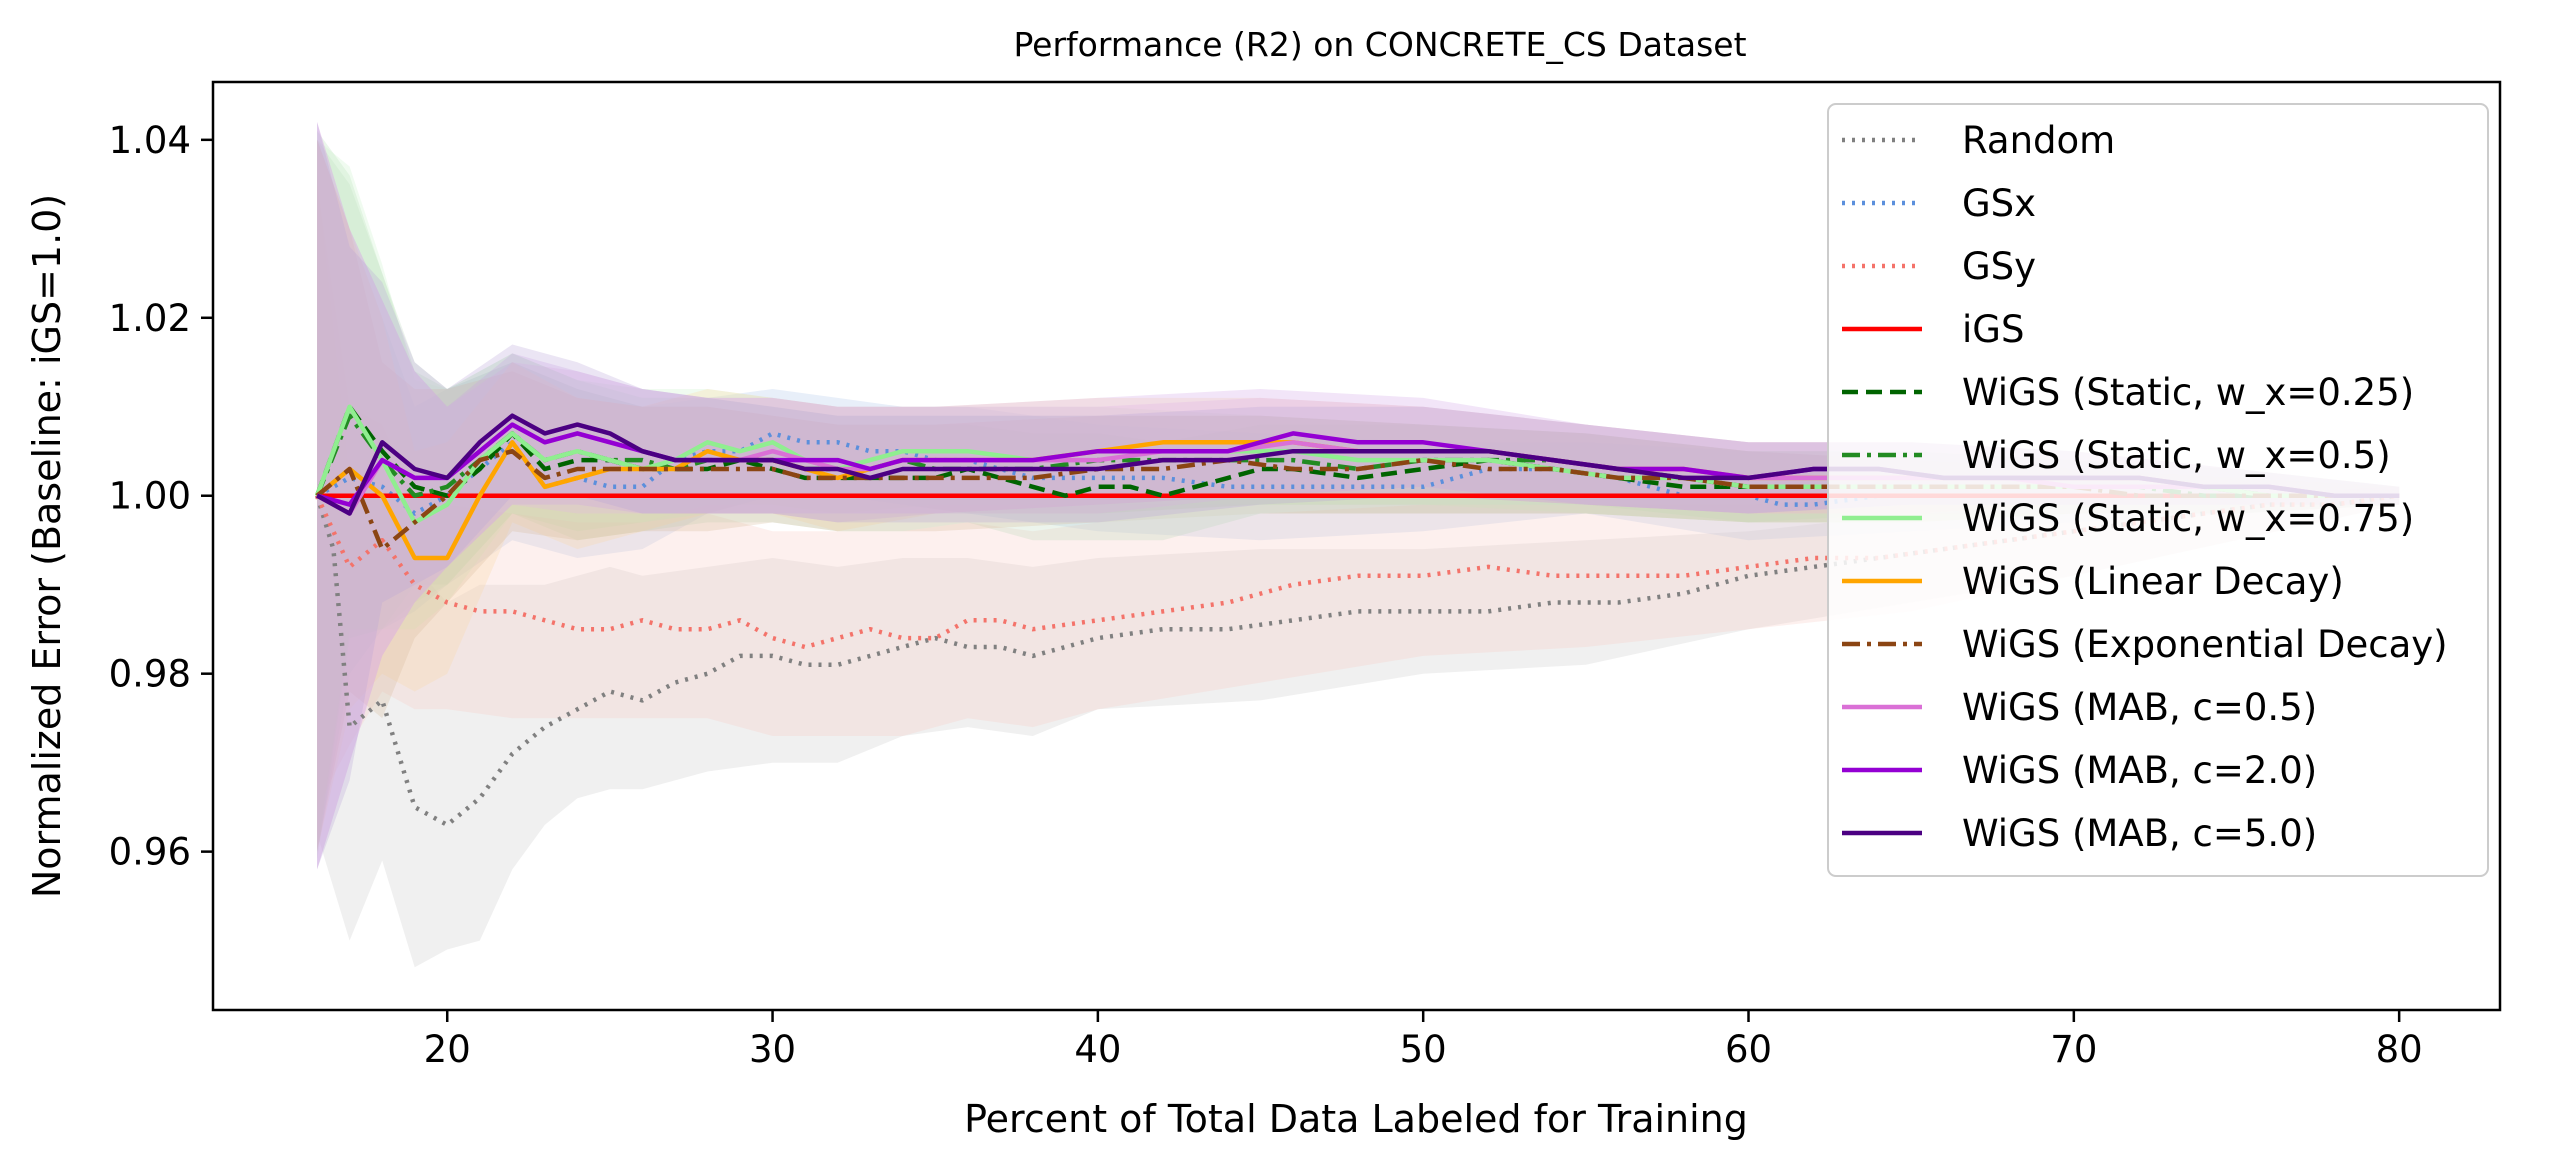 This screenshot has width=2565, height=1166. What do you see at coordinates (2153, 581) in the screenshot?
I see `legend-label-wigs-linear-decay: WiGS (Linear Decay)` at bounding box center [2153, 581].